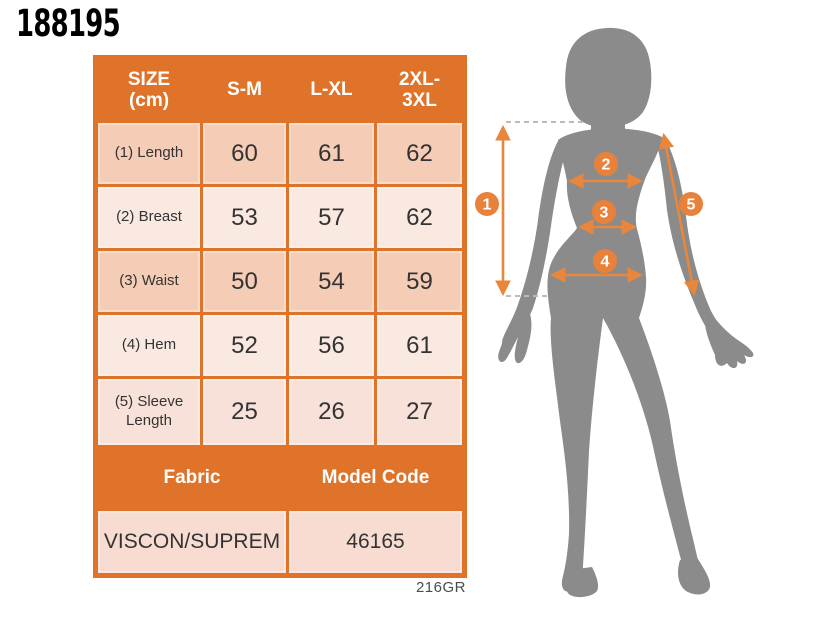 This screenshot has height=620, width=840. I want to click on cell-waist-sm: 50, so click(244, 281).